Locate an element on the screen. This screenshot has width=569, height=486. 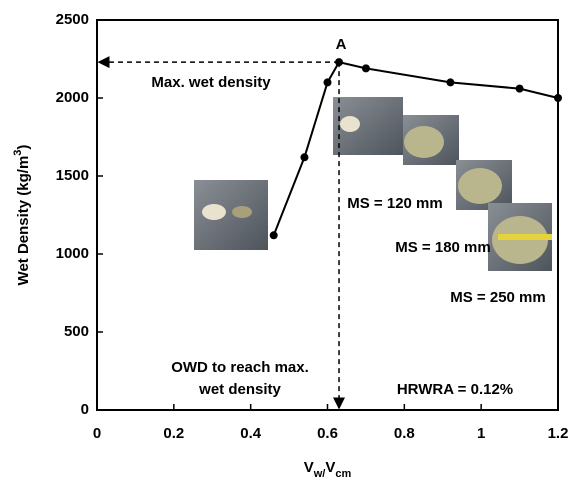
x-tick-label: 0.6 is located at coordinates (327, 433).